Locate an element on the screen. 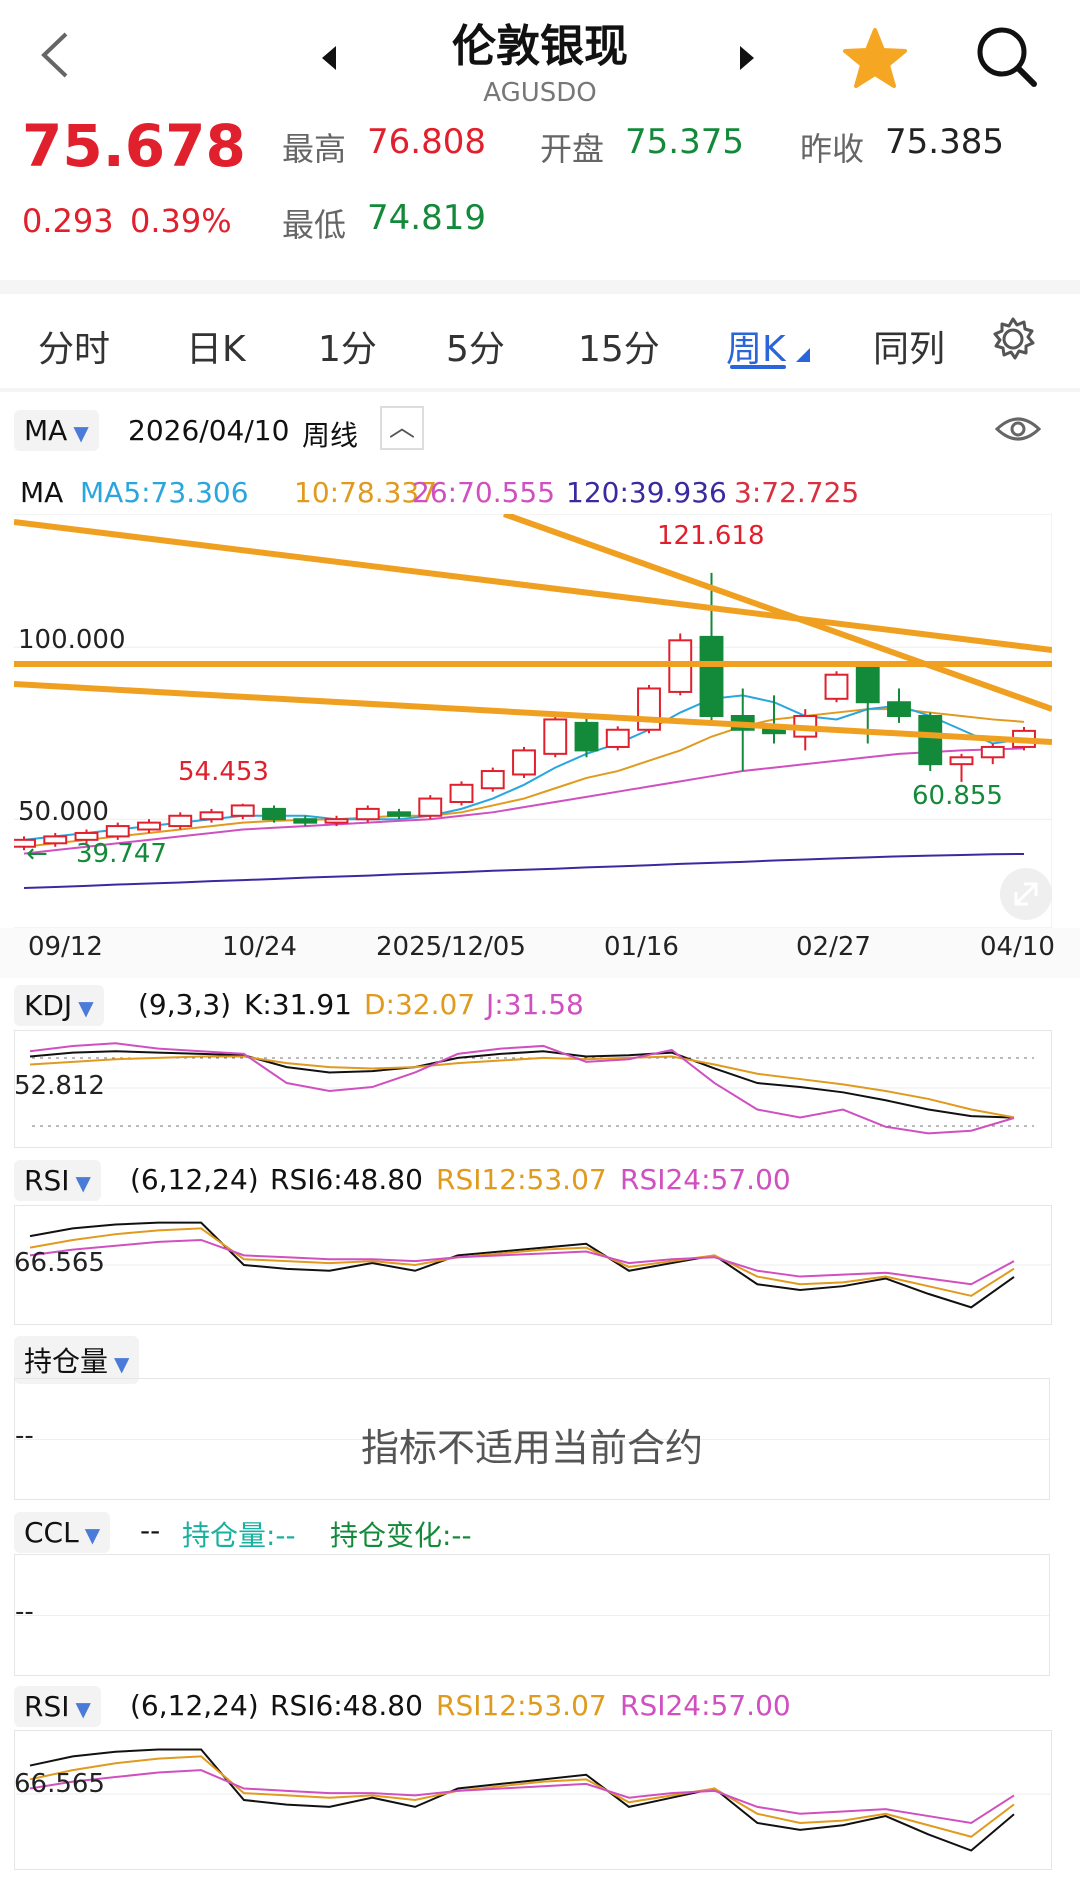  indicator-label: 持仓量 is located at coordinates (66, 1361).